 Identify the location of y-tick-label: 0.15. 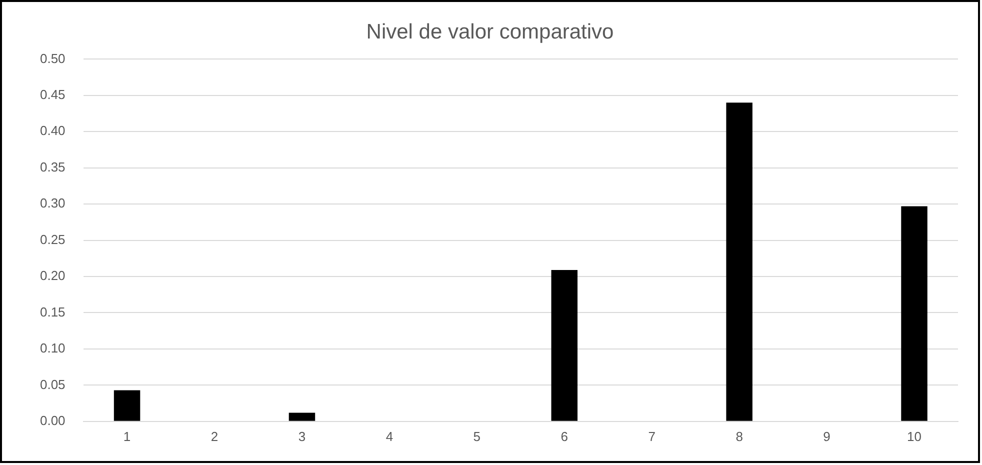
(53, 312).